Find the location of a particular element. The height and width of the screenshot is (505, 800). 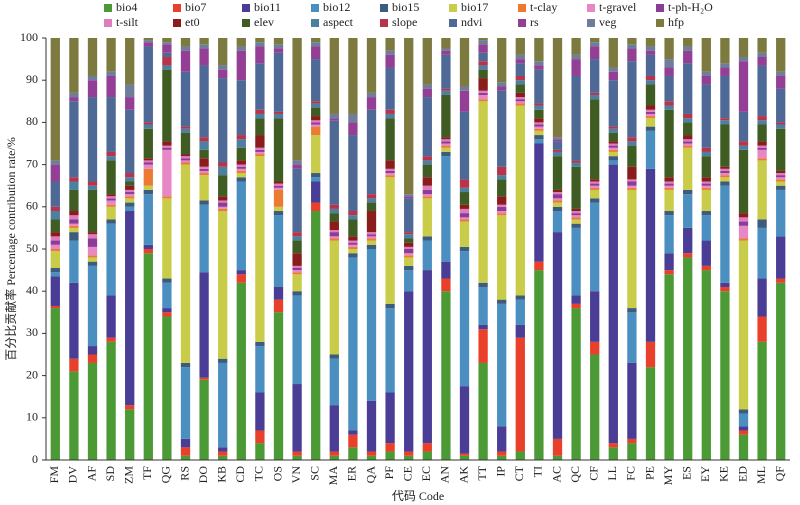

y-tick-label: 60 is located at coordinates (32, 206).